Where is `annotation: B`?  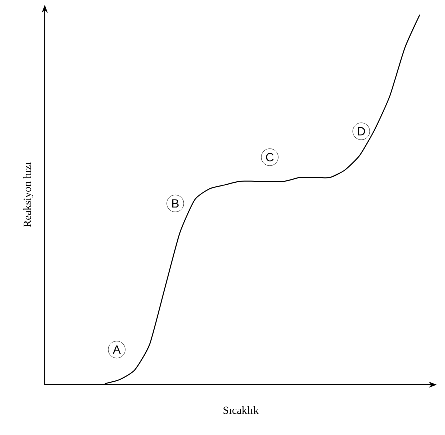
annotation: B is located at coordinates (175, 204).